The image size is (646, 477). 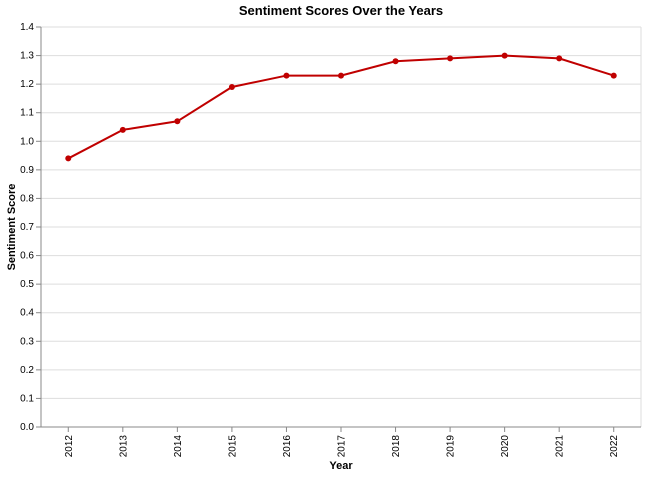 I want to click on y-tick-label: 0.4, so click(x=27, y=313).